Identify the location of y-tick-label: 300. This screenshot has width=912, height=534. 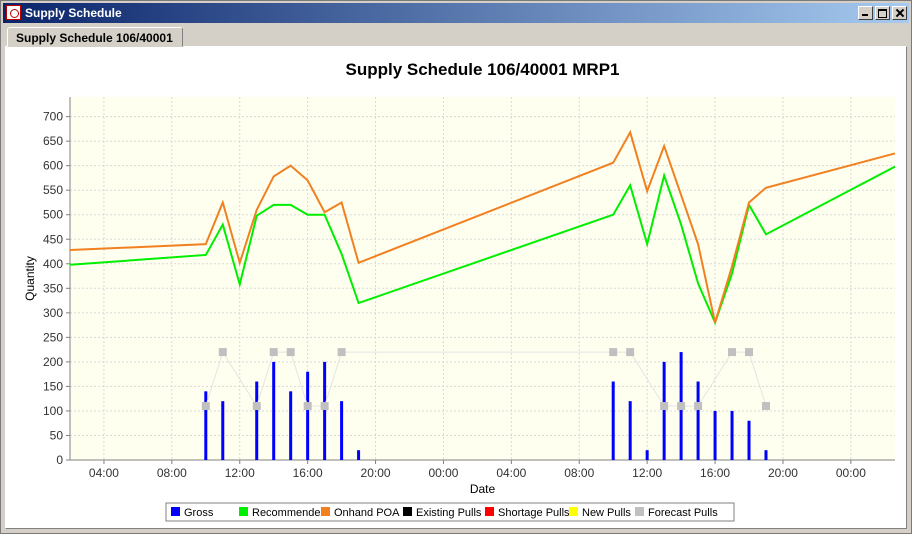
(53, 313).